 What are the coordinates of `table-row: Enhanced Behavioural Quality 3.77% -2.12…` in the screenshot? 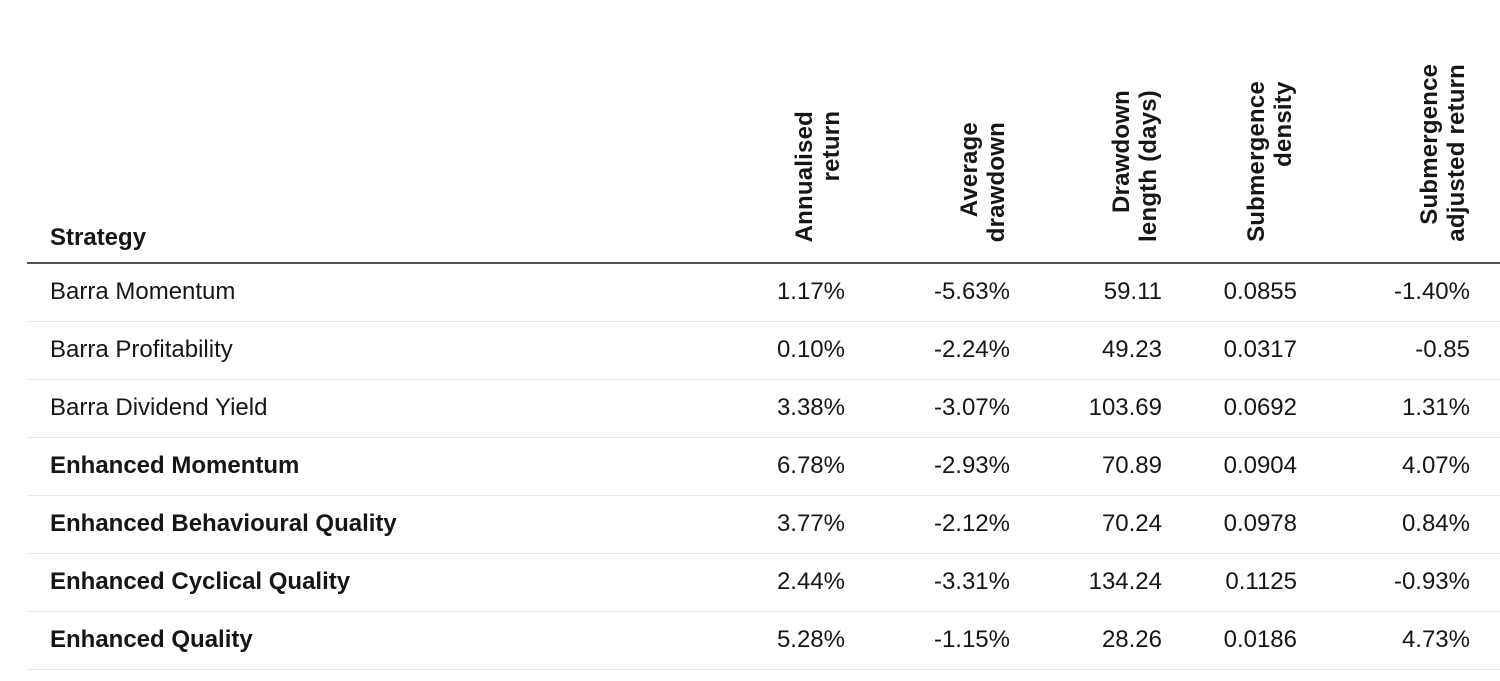 It's located at (763, 524).